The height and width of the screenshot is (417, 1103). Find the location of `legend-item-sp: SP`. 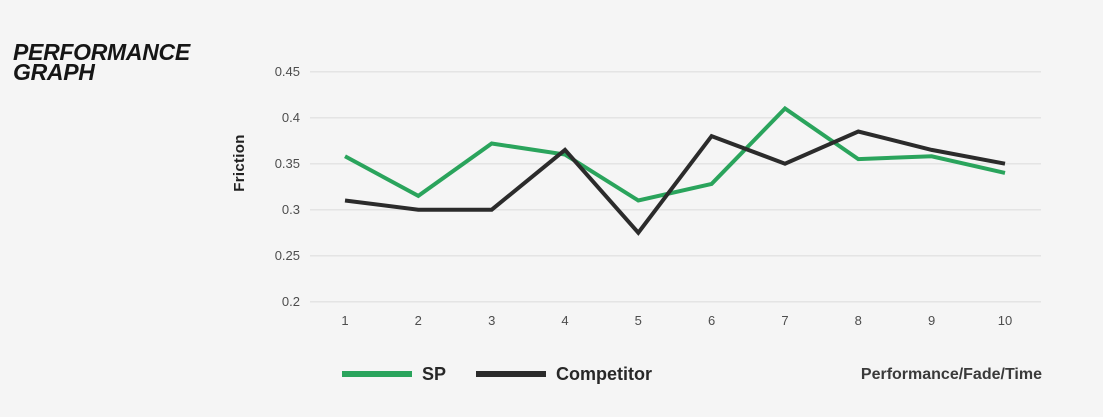

legend-item-sp: SP is located at coordinates (394, 374).